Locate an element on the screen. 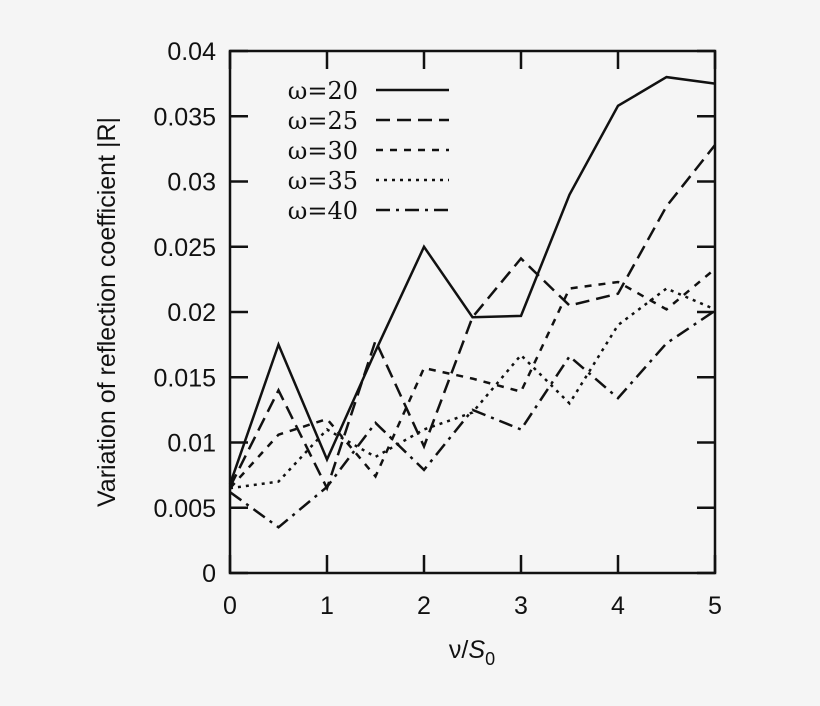  y-tick-label: 0.005 is located at coordinates (184, 509).